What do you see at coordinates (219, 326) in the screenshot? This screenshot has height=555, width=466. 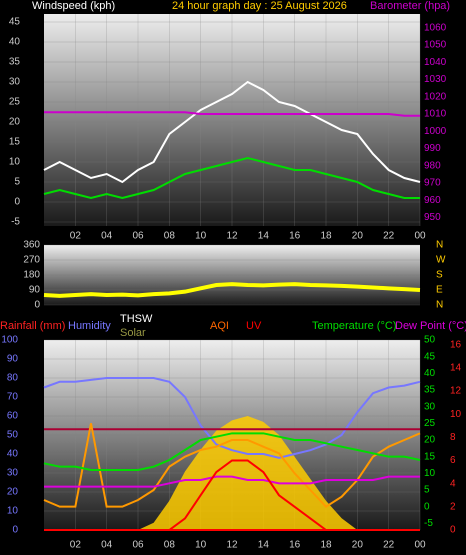 I see `legend-aqi: AQI` at bounding box center [219, 326].